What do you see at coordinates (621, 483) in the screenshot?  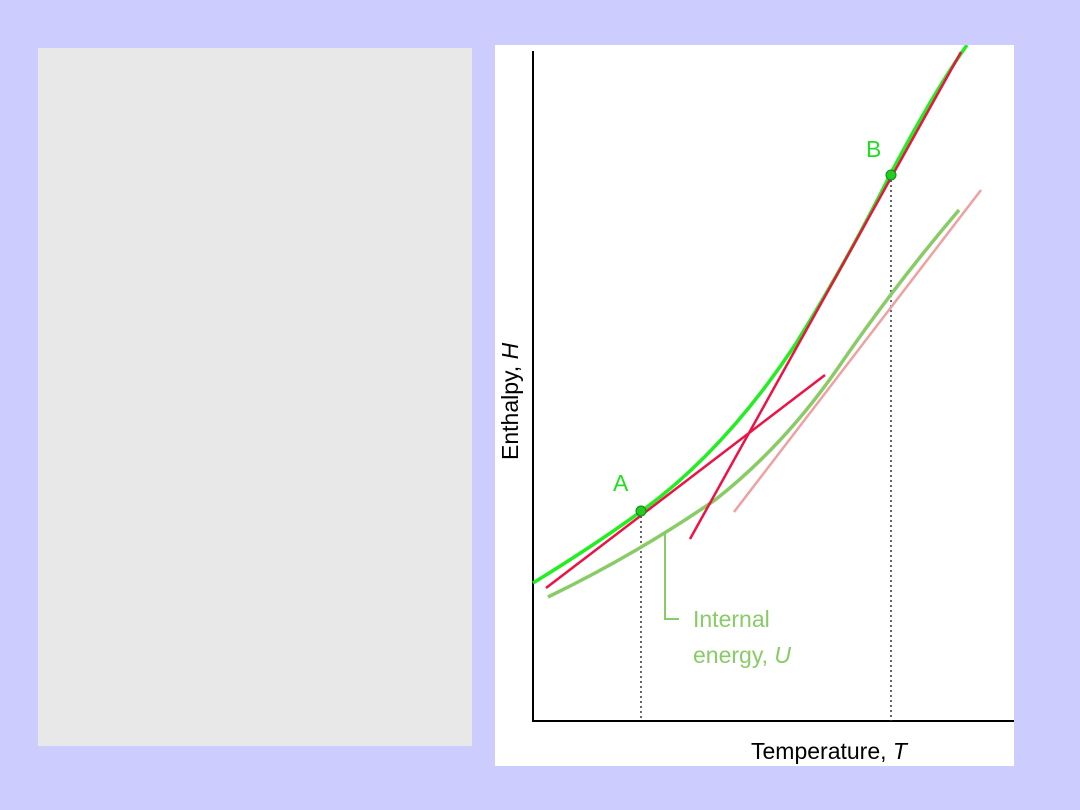 I see `point-a-label: A` at bounding box center [621, 483].